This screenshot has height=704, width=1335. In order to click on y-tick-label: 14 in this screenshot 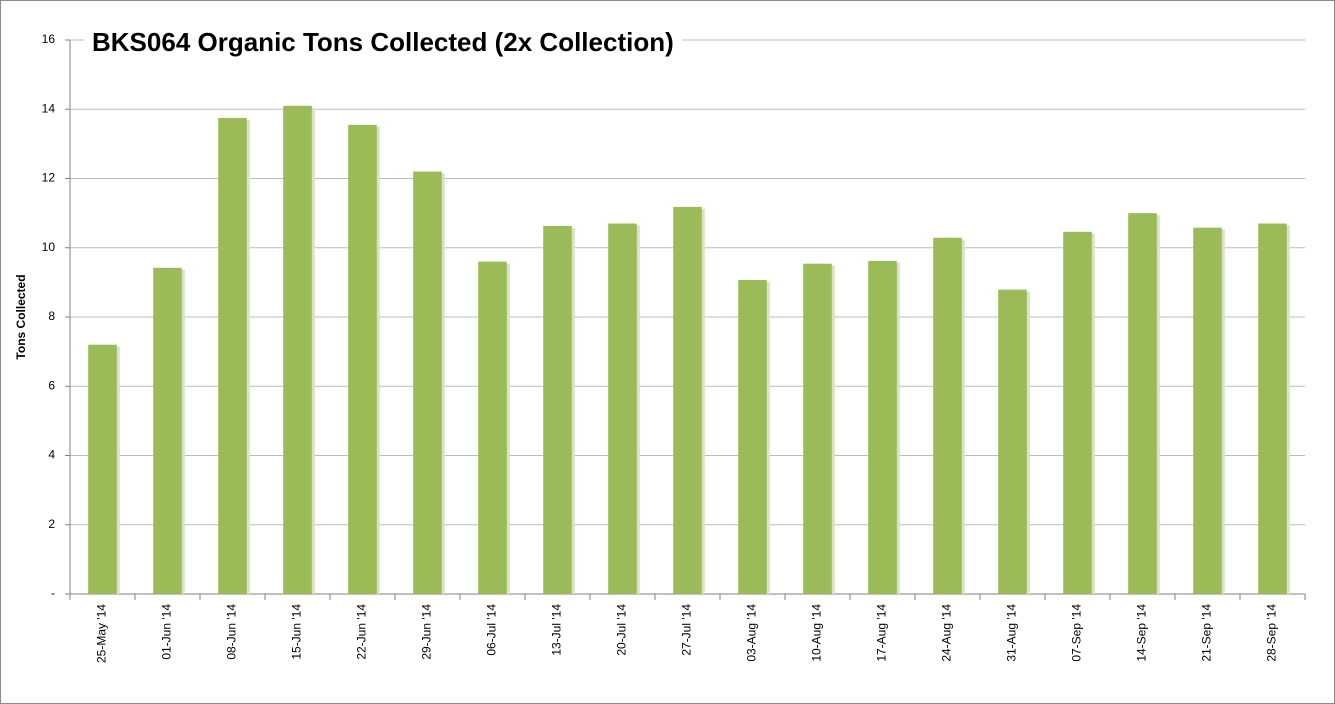, I will do `click(49, 108)`.